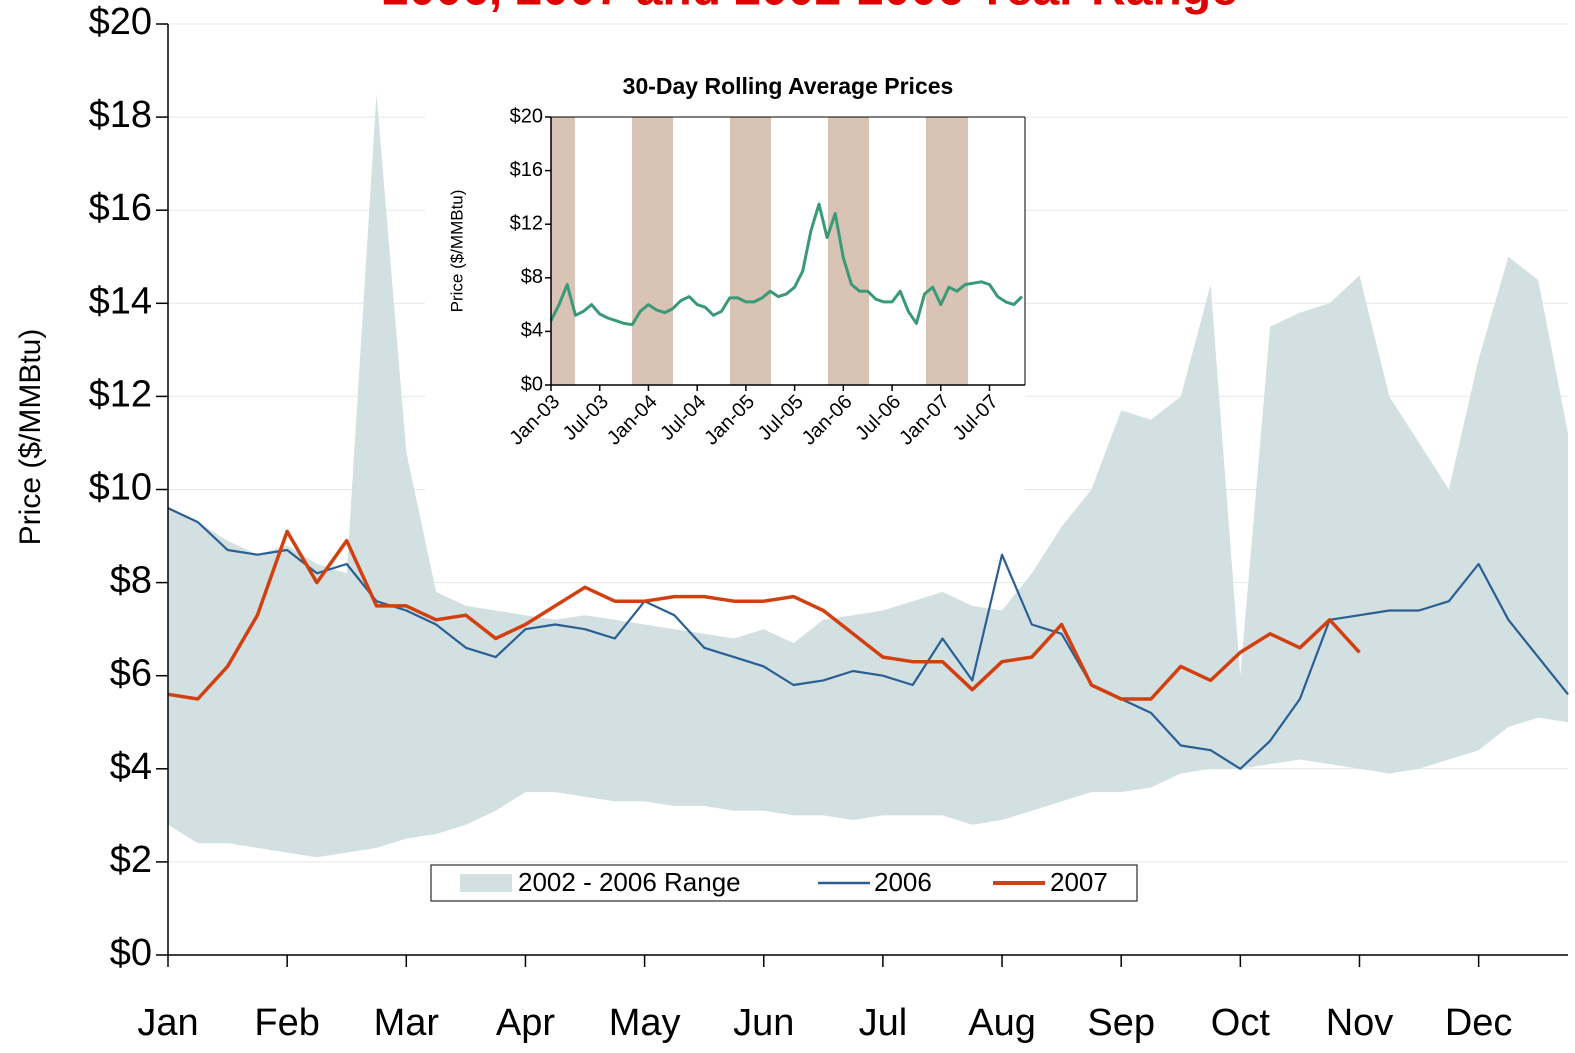 The width and height of the screenshot is (1575, 1053). What do you see at coordinates (1121, 1023) in the screenshot?
I see `x-tick-label: Sep` at bounding box center [1121, 1023].